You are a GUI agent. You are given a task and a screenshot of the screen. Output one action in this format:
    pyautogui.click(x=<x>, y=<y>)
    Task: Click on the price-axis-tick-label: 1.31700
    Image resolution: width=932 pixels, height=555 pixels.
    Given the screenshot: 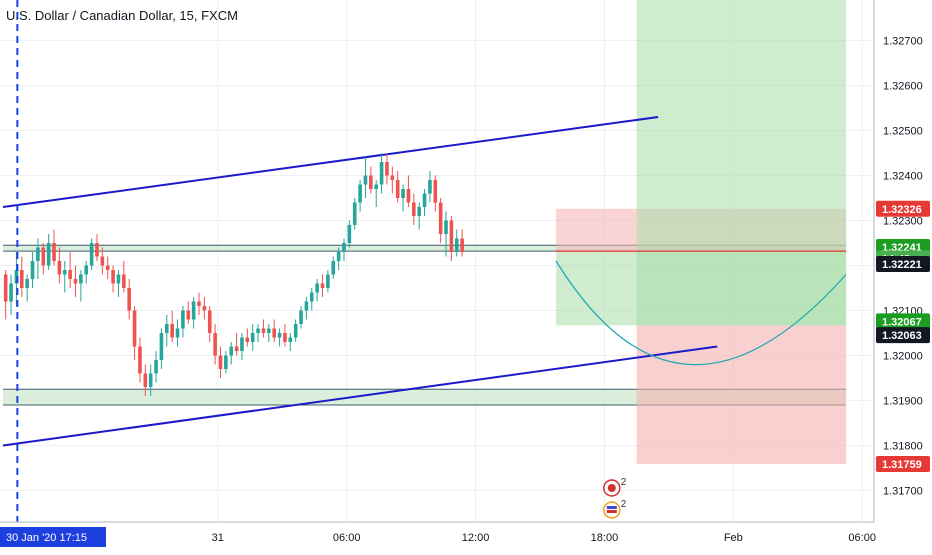 What is the action you would take?
    pyautogui.click(x=903, y=492)
    